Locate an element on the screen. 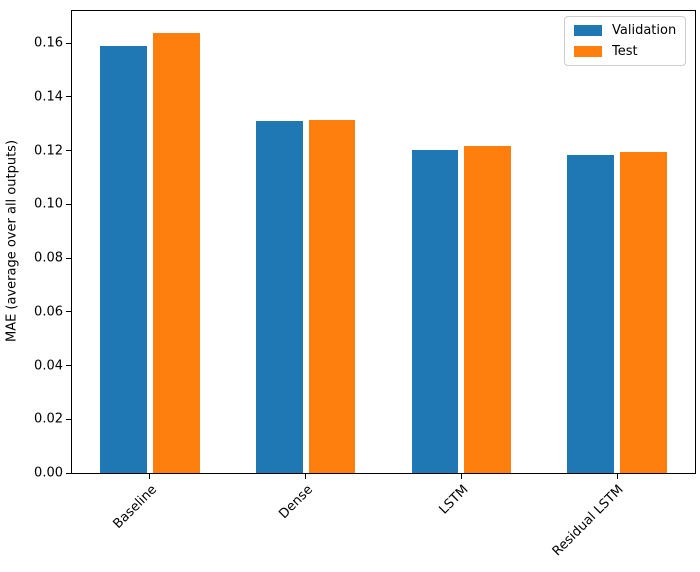 The height and width of the screenshot is (572, 700). x-tick-label: Residual LSTM is located at coordinates (589, 521).